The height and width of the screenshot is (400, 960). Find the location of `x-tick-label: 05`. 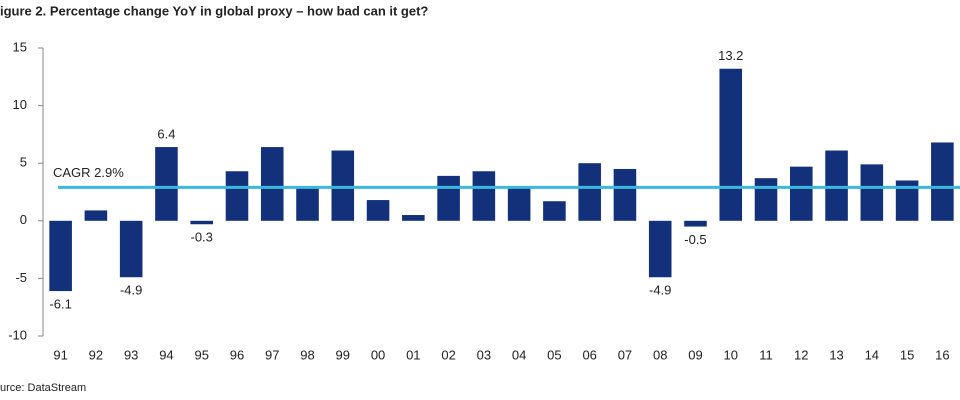

x-tick-label: 05 is located at coordinates (554, 354).